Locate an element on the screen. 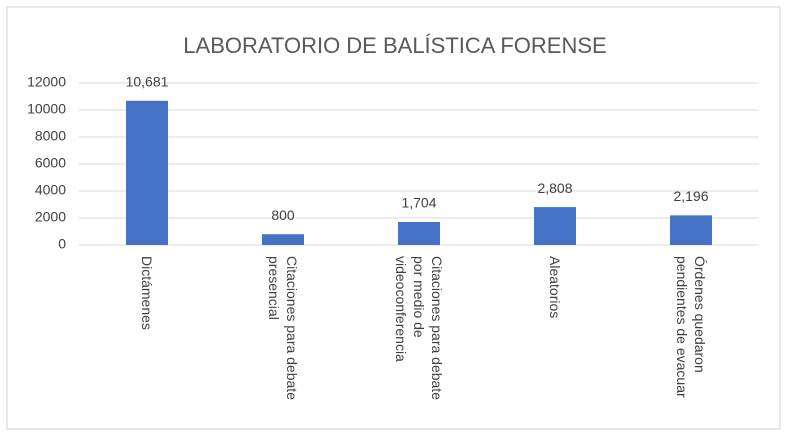 The width and height of the screenshot is (787, 436). data-label: 1,704 is located at coordinates (418, 203).